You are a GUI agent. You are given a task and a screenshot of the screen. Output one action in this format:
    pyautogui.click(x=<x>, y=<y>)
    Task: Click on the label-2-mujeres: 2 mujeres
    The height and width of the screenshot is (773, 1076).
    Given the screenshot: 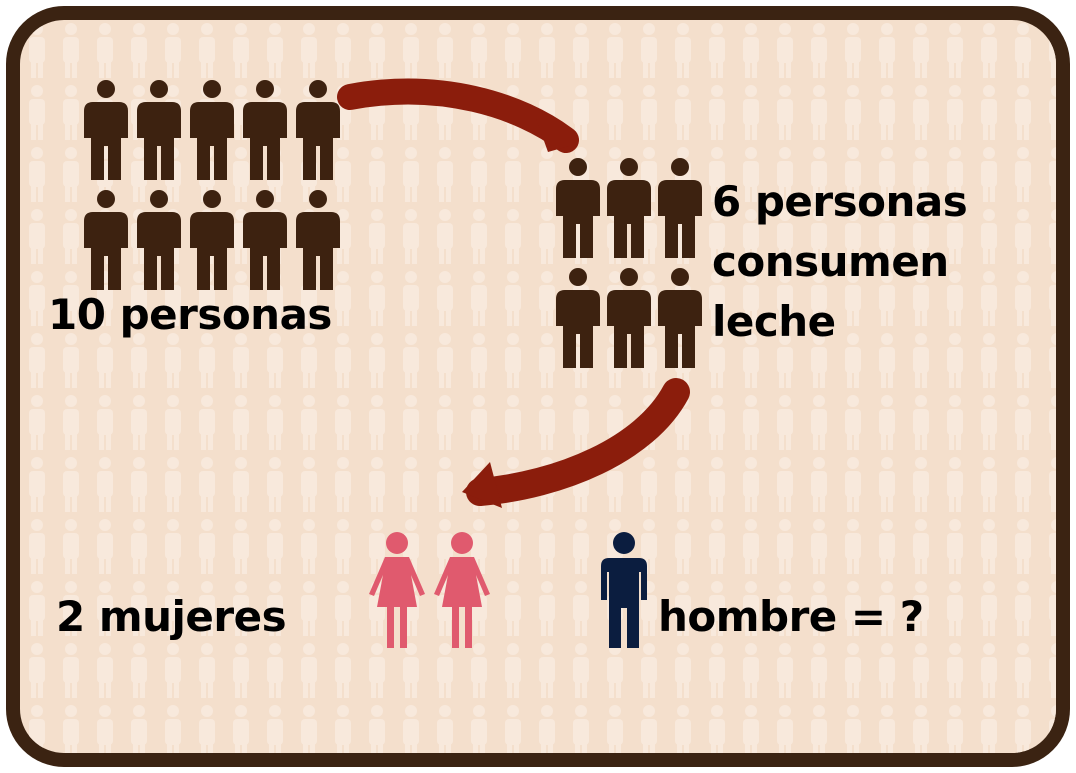 What is the action you would take?
    pyautogui.click(x=171, y=616)
    